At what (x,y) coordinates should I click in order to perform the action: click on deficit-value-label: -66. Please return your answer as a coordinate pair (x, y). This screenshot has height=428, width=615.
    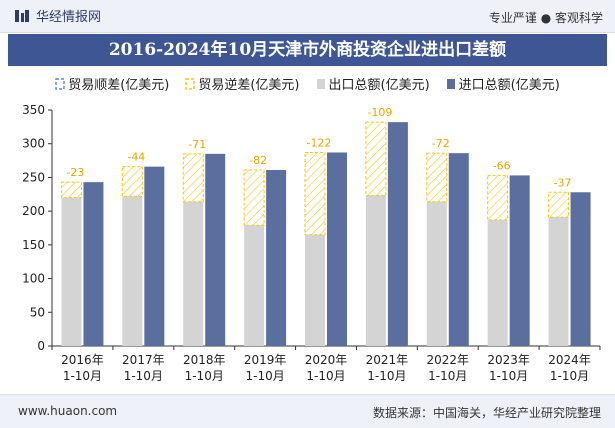
    Looking at the image, I should click on (502, 165).